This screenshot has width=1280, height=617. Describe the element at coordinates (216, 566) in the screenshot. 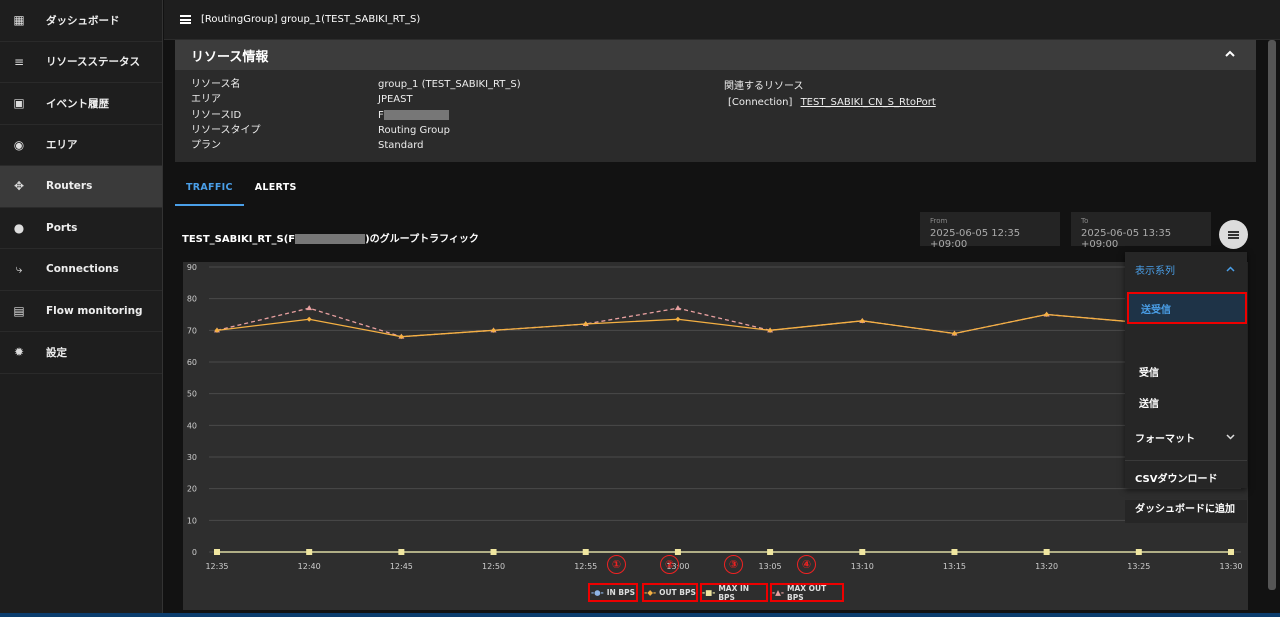

I see `x-tick-label: 12:35` at that location.